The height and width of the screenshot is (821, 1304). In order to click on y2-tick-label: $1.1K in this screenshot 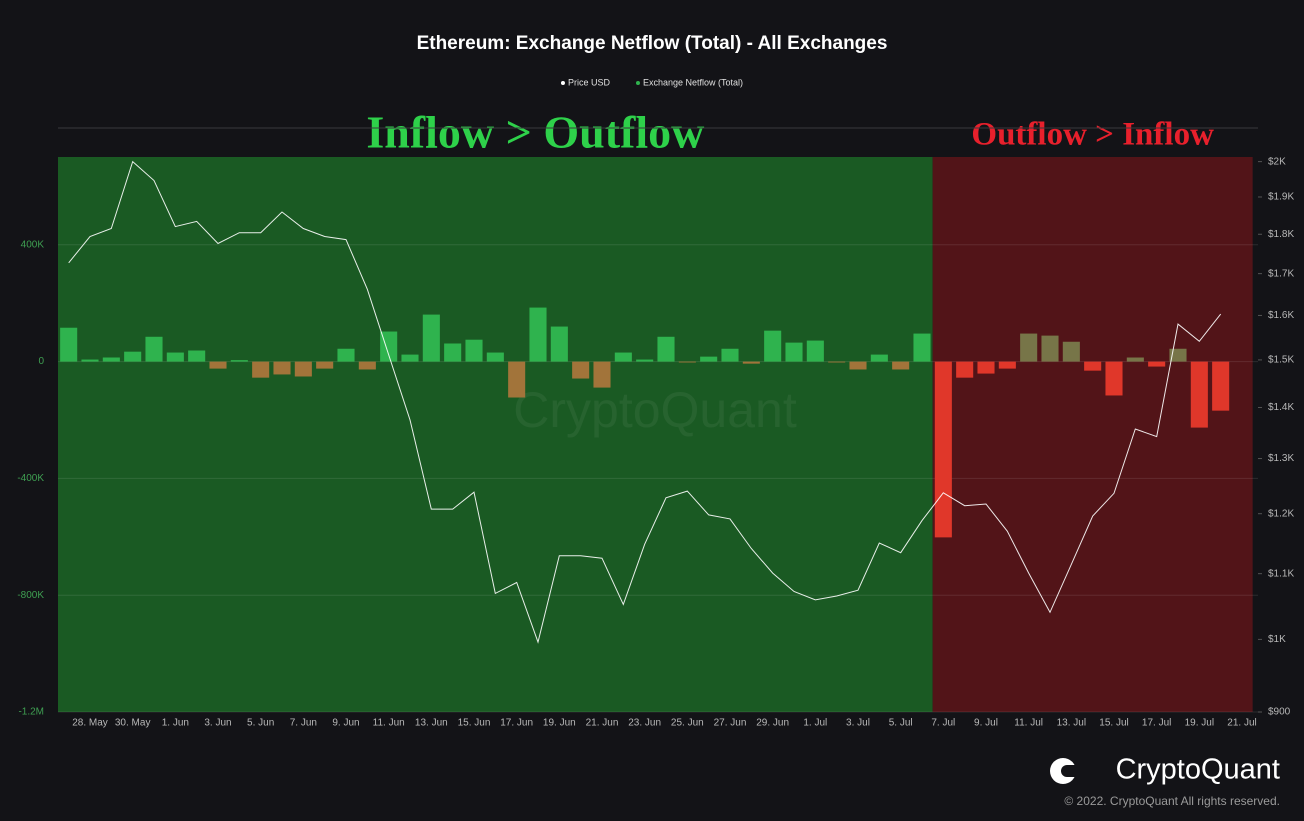, I will do `click(1281, 573)`.